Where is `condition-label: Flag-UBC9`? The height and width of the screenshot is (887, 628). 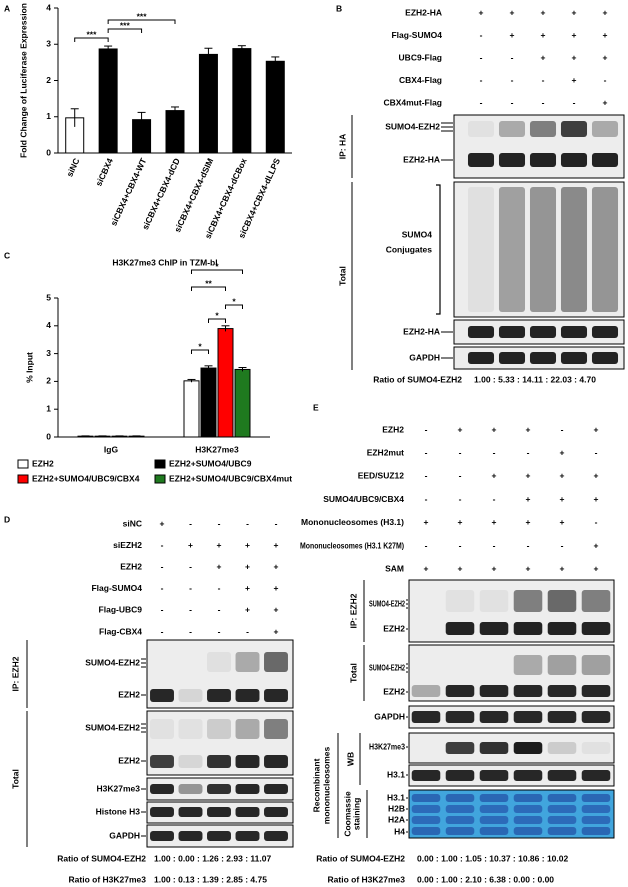
condition-label: Flag-UBC9 is located at coordinates (121, 610).